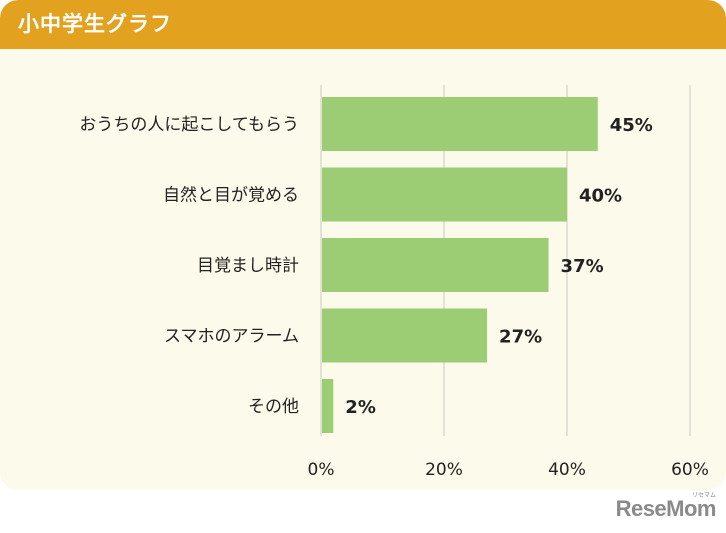 The width and height of the screenshot is (726, 533). Describe the element at coordinates (600, 196) in the screenshot. I see `value-label: 40%` at that location.